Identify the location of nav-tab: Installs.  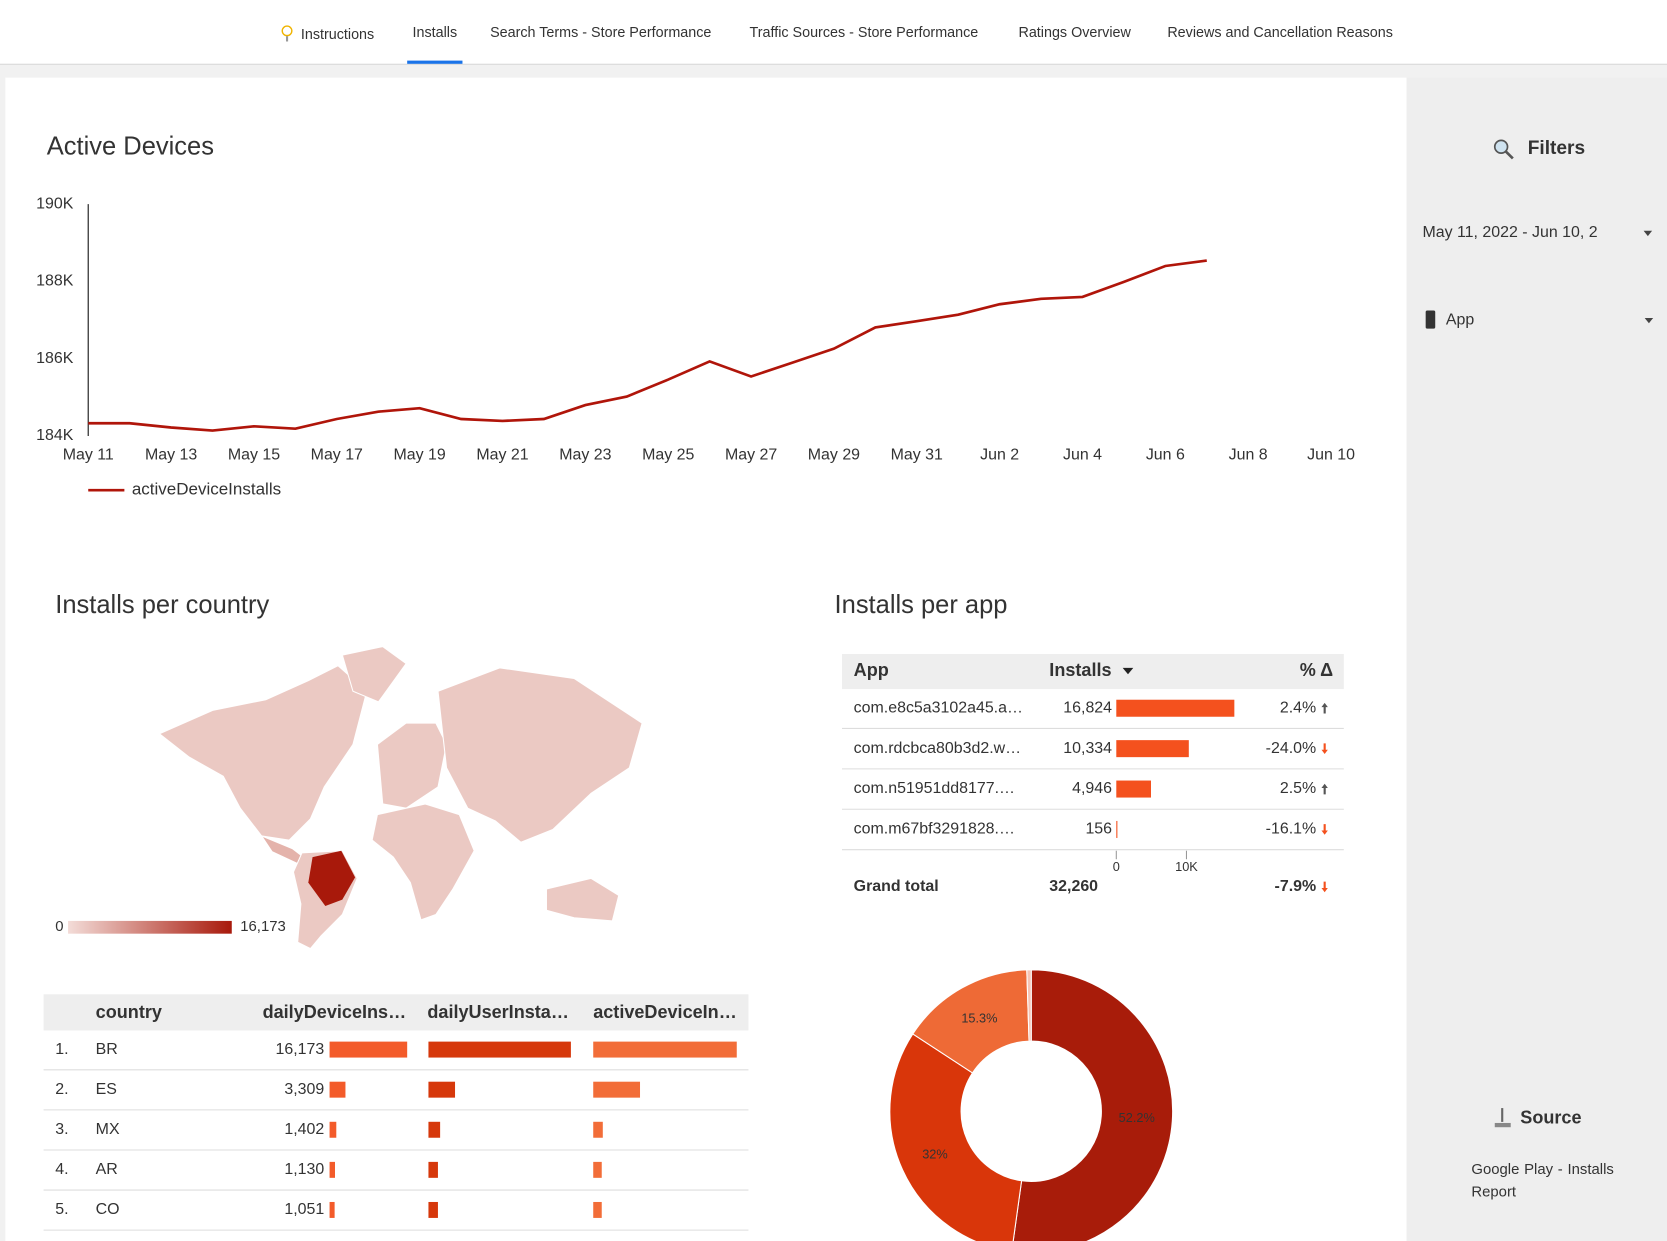
(434, 33).